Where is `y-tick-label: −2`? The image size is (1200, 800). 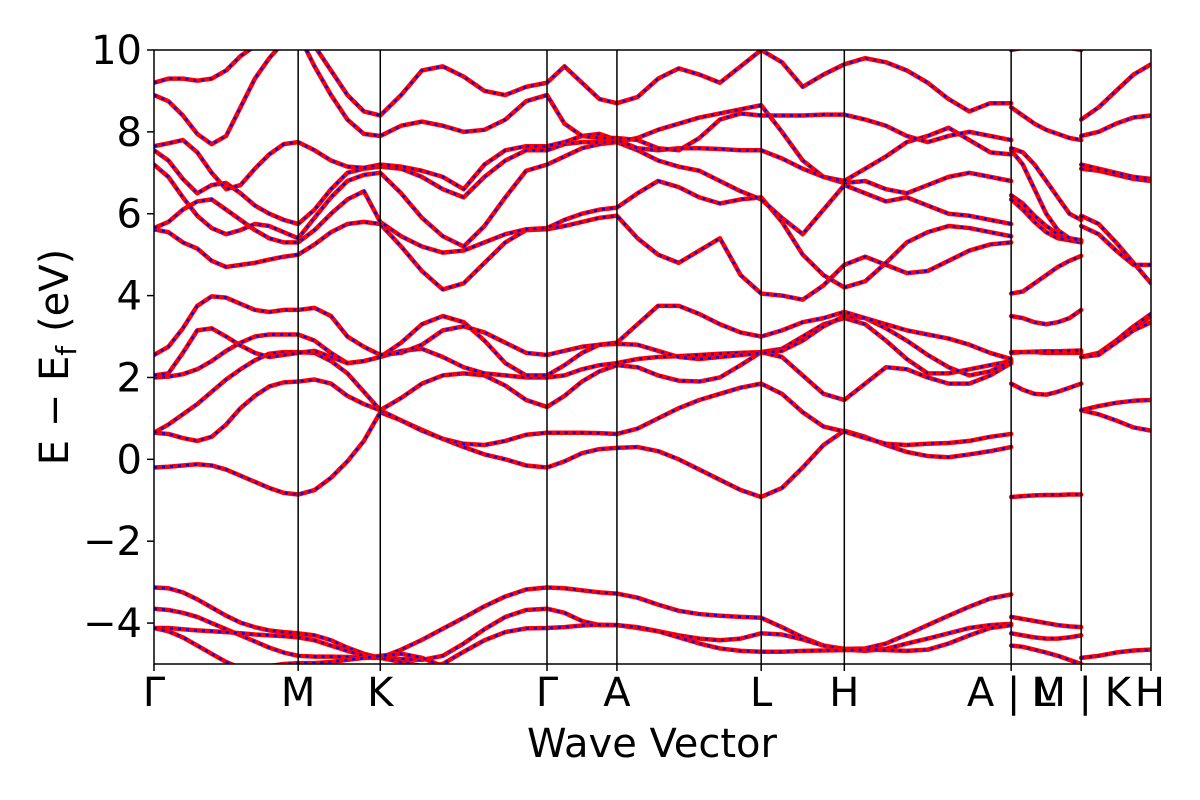 y-tick-label: −2 is located at coordinates (112, 542).